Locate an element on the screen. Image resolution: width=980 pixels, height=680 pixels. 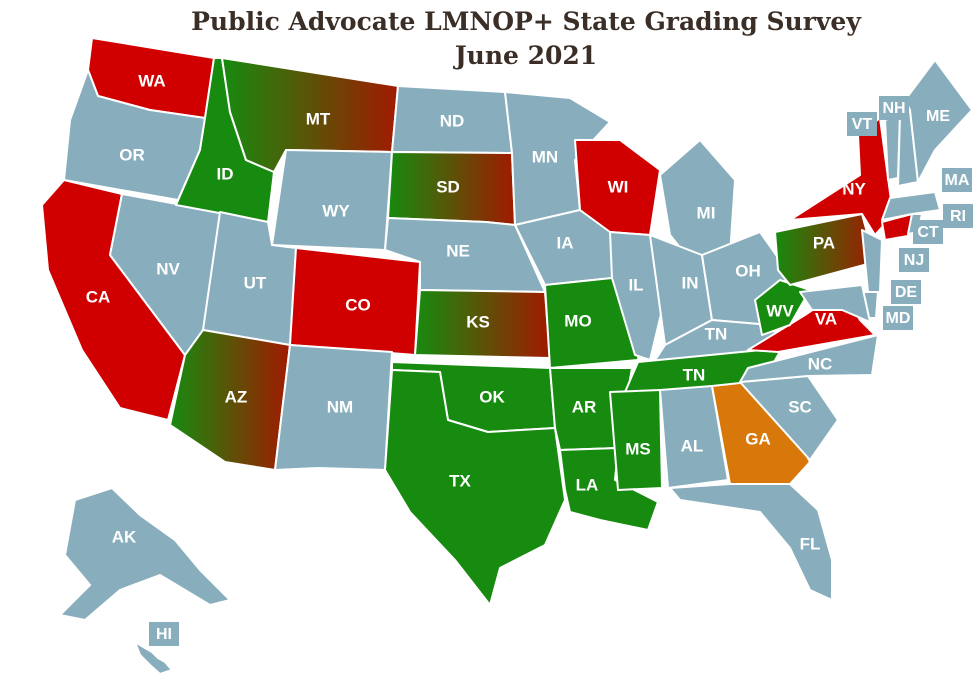
state-co is located at coordinates (355, 301).